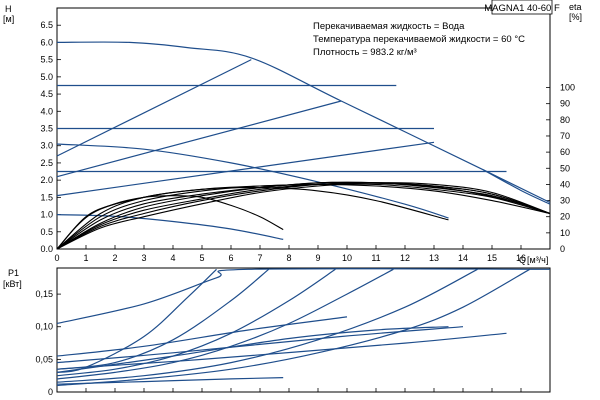 This screenshot has width=600, height=400. What do you see at coordinates (565, 233) in the screenshot?
I see `y2-tick-label: 10` at bounding box center [565, 233].